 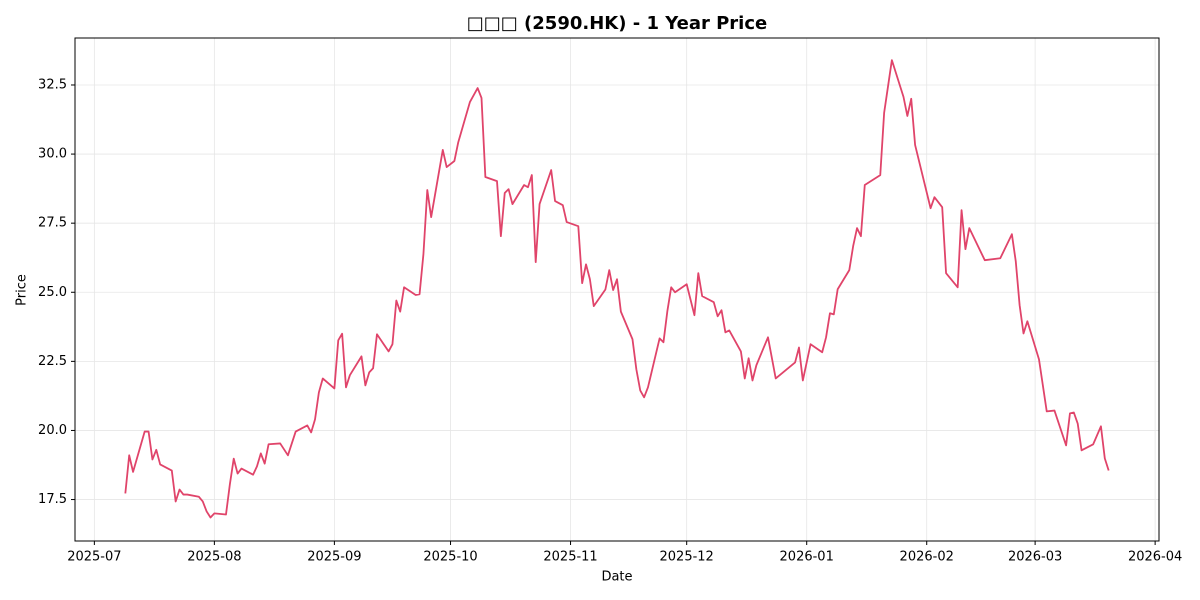 What do you see at coordinates (22, 290) in the screenshot?
I see `y-axis-label: Price` at bounding box center [22, 290].